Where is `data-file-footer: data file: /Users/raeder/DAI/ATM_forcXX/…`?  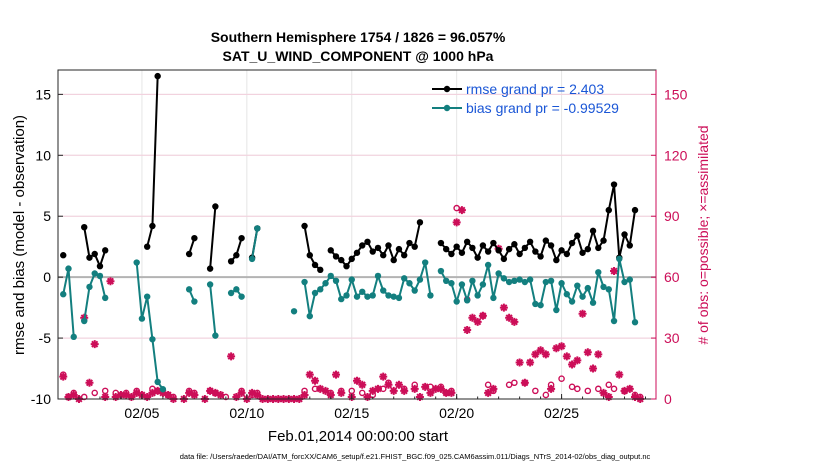 data-file-footer: data file: /Users/raeder/DAI/ATM_forcXX/… is located at coordinates (415, 456).